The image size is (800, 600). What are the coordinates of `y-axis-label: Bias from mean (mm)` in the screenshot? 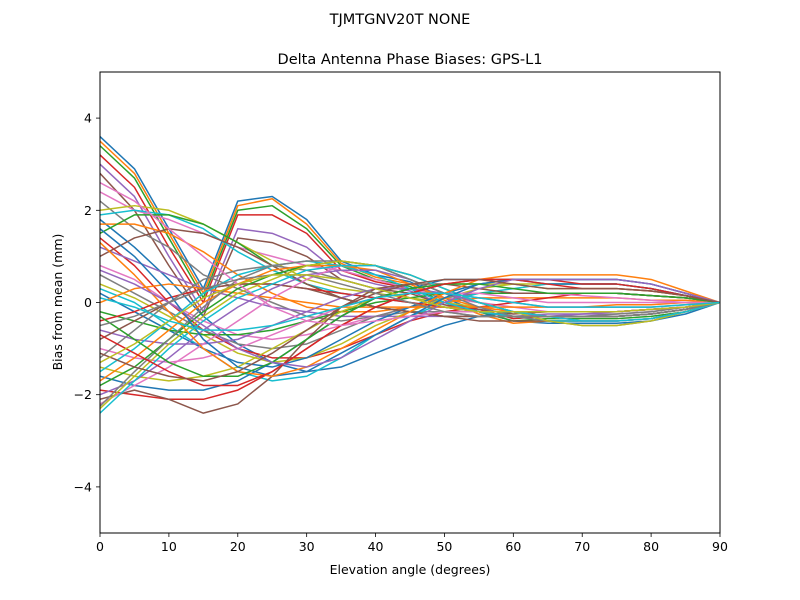 It's located at (57, 302).